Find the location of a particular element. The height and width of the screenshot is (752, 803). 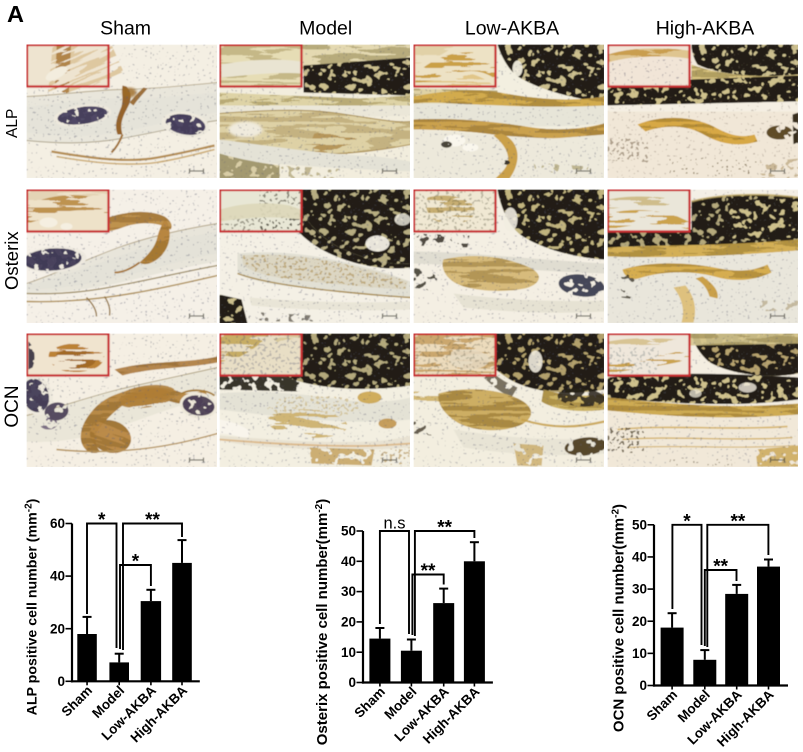

svg-text: High-AKBA is located at coordinates (705, 29).